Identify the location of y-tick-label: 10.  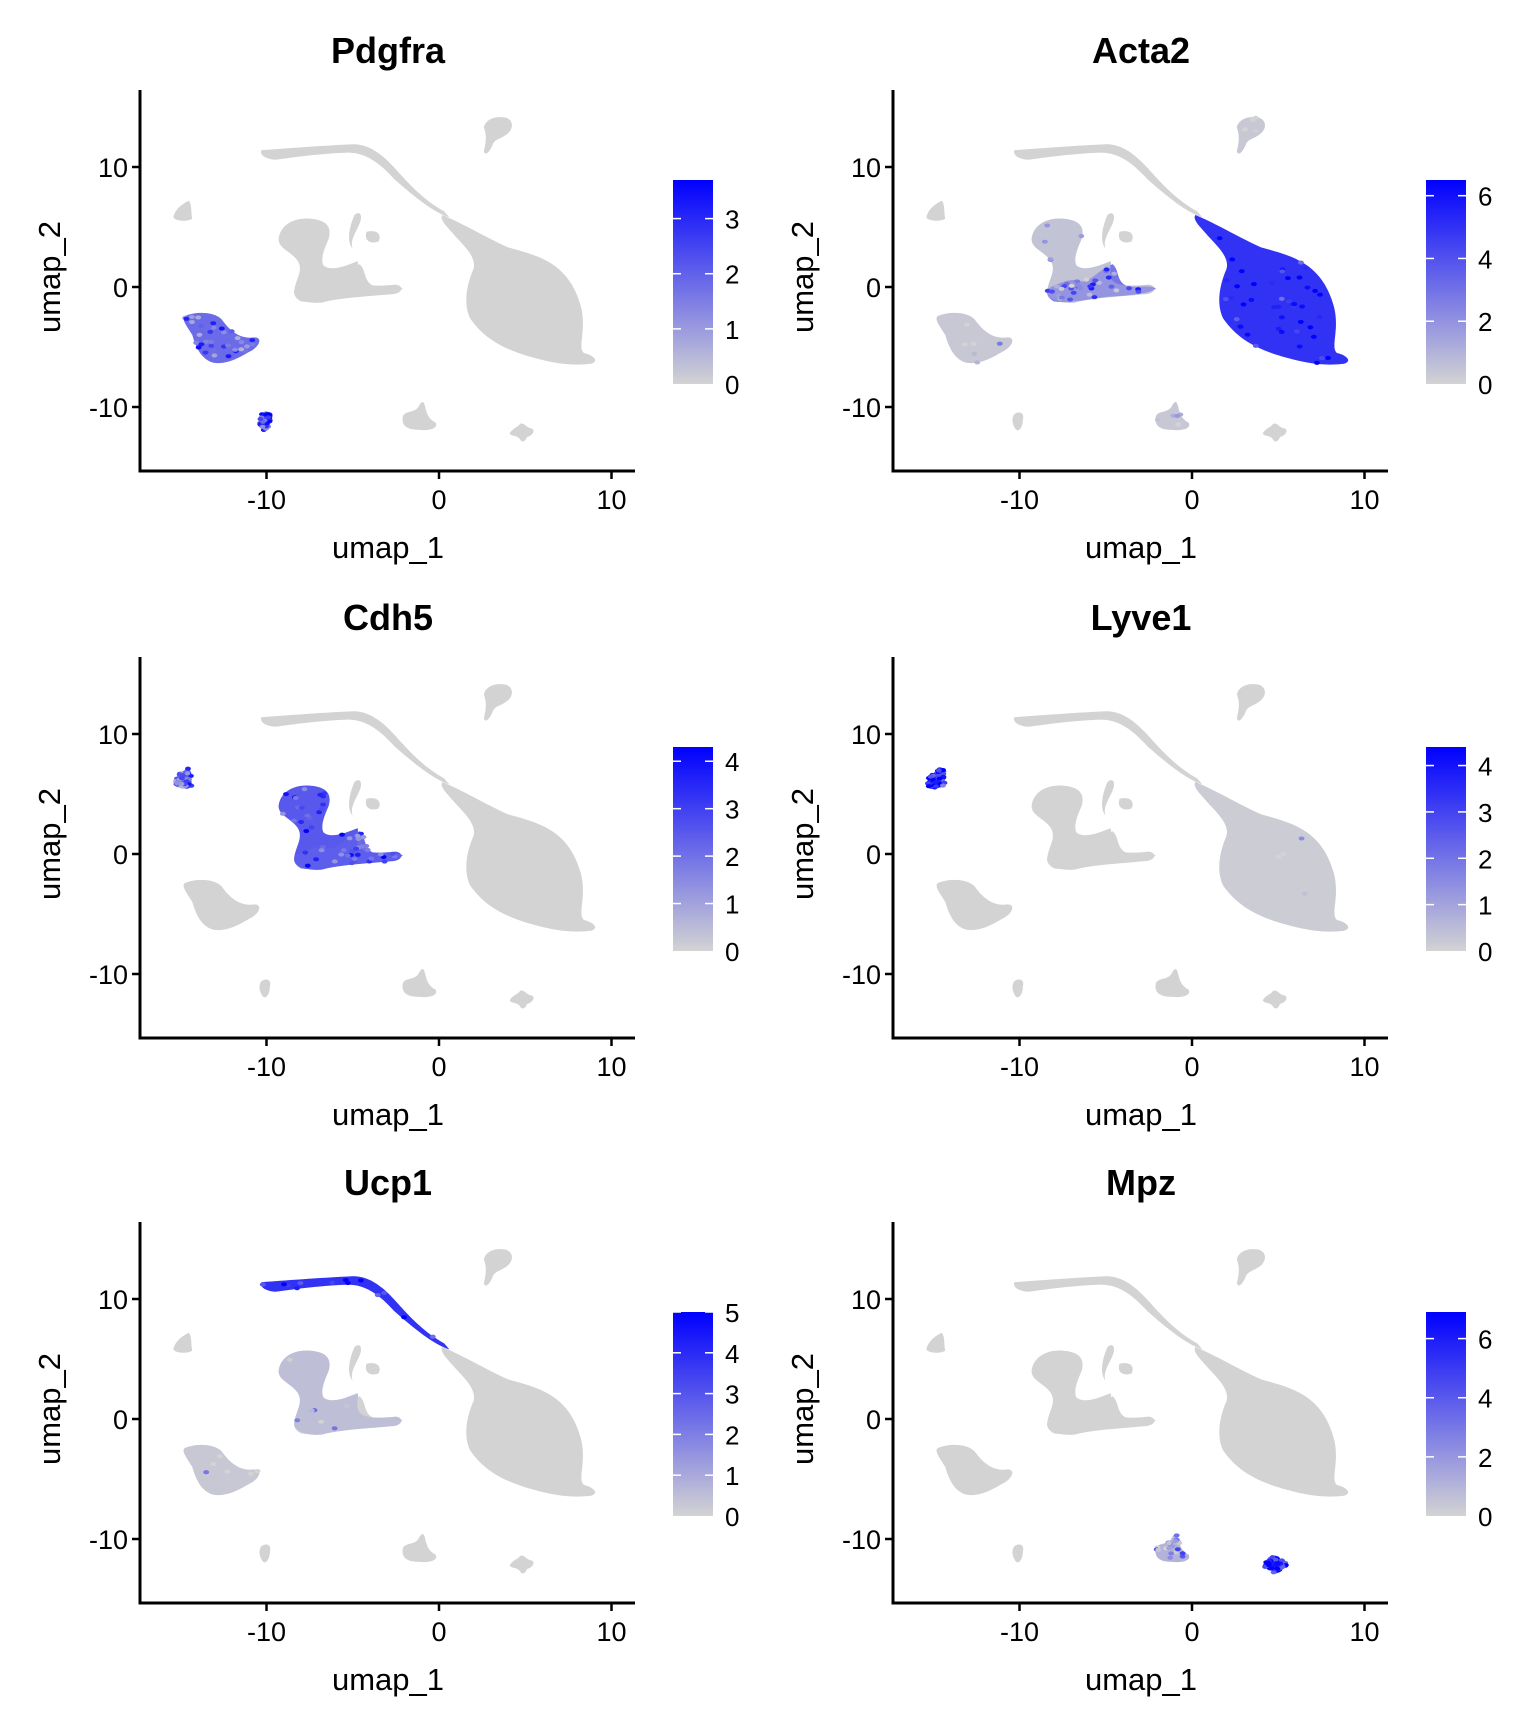
(866, 735).